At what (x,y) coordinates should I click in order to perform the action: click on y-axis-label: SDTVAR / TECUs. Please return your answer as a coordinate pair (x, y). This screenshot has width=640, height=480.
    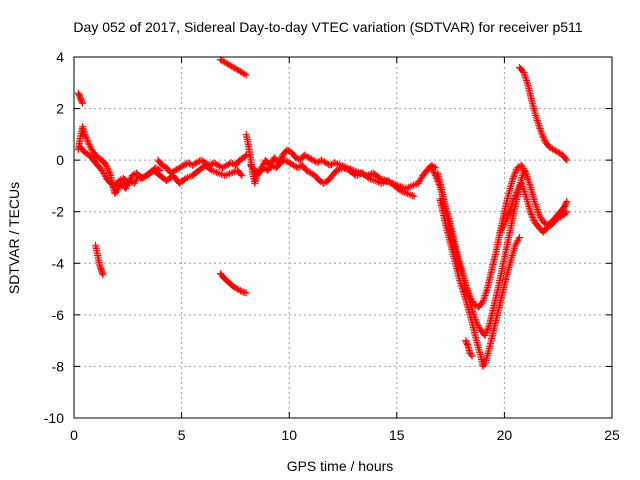
    Looking at the image, I should click on (14, 238).